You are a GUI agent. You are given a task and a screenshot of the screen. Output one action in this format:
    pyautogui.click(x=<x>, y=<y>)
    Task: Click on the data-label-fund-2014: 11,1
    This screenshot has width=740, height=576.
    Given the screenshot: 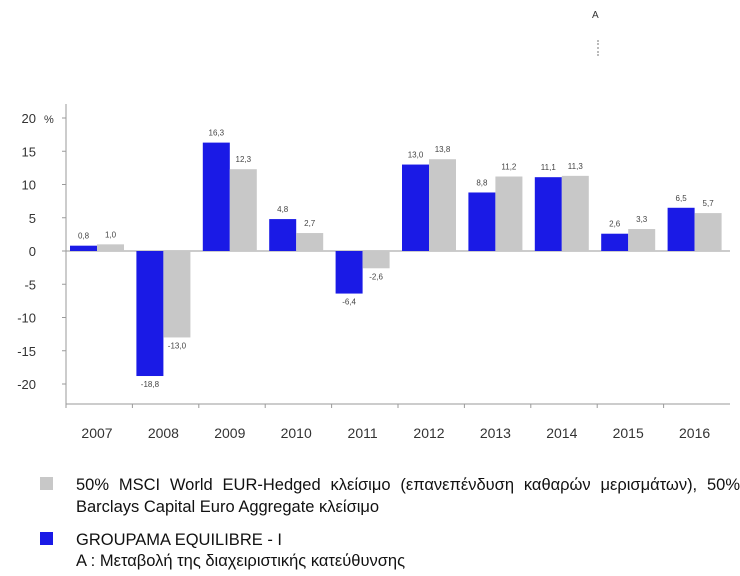 What is the action you would take?
    pyautogui.click(x=549, y=167)
    